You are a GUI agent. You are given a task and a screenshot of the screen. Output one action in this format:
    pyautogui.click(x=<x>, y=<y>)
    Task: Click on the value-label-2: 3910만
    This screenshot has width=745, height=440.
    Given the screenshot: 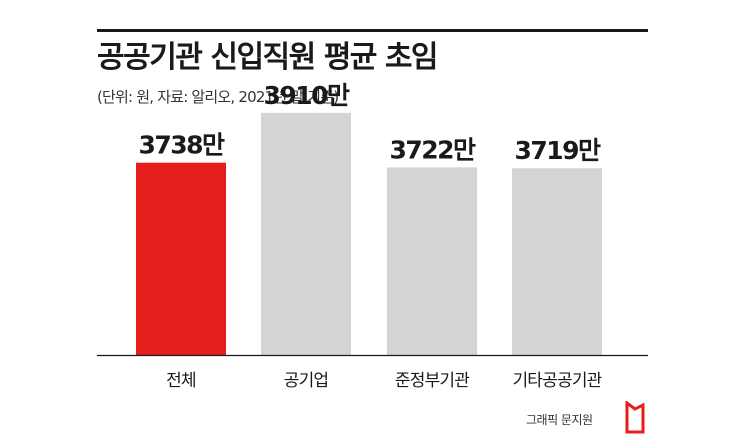 What is the action you would take?
    pyautogui.click(x=306, y=95)
    